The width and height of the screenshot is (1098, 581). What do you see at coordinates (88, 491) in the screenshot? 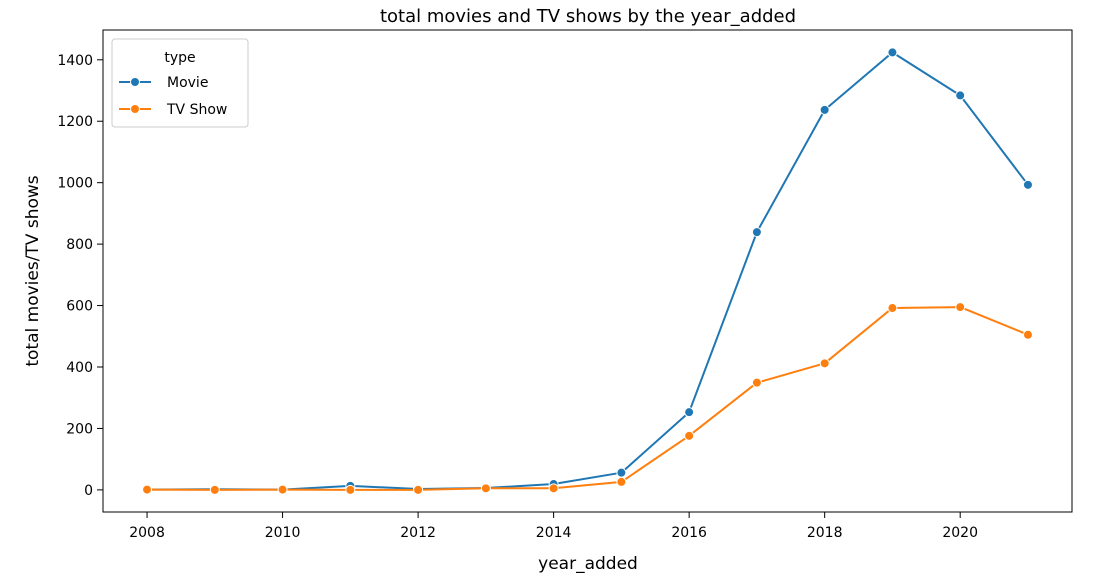
I see `y-tick-label: 0` at bounding box center [88, 491].